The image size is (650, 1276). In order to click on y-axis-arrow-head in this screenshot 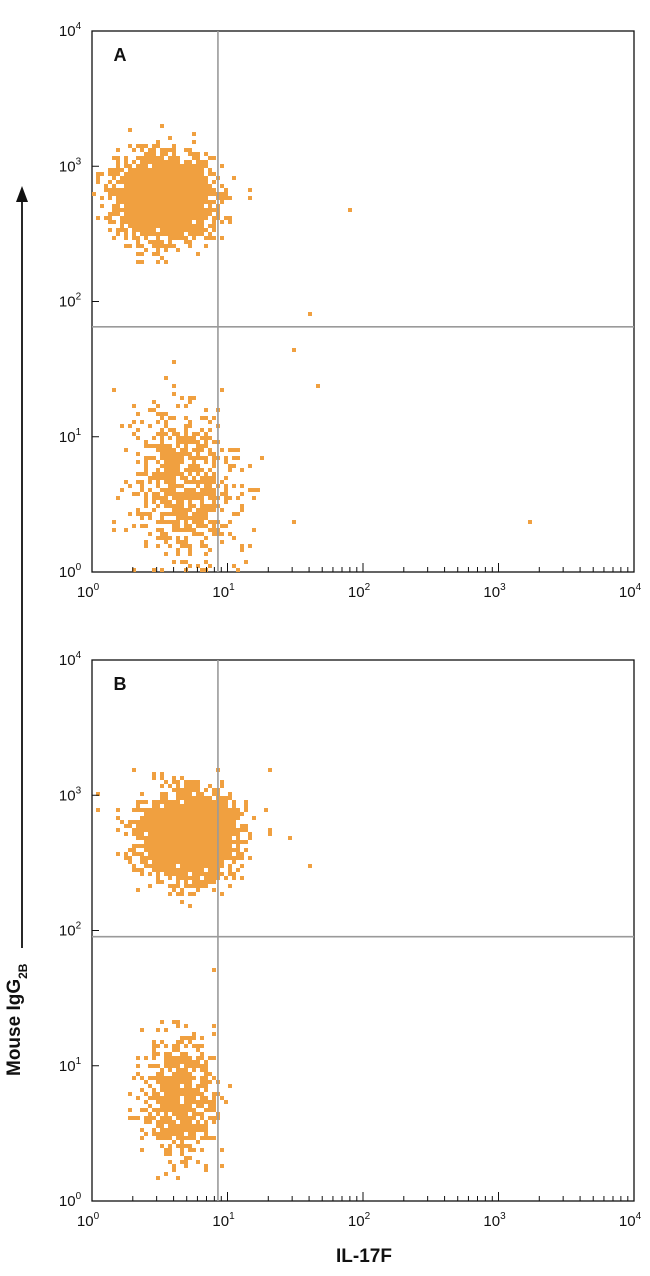, I will do `click(22, 194)`.